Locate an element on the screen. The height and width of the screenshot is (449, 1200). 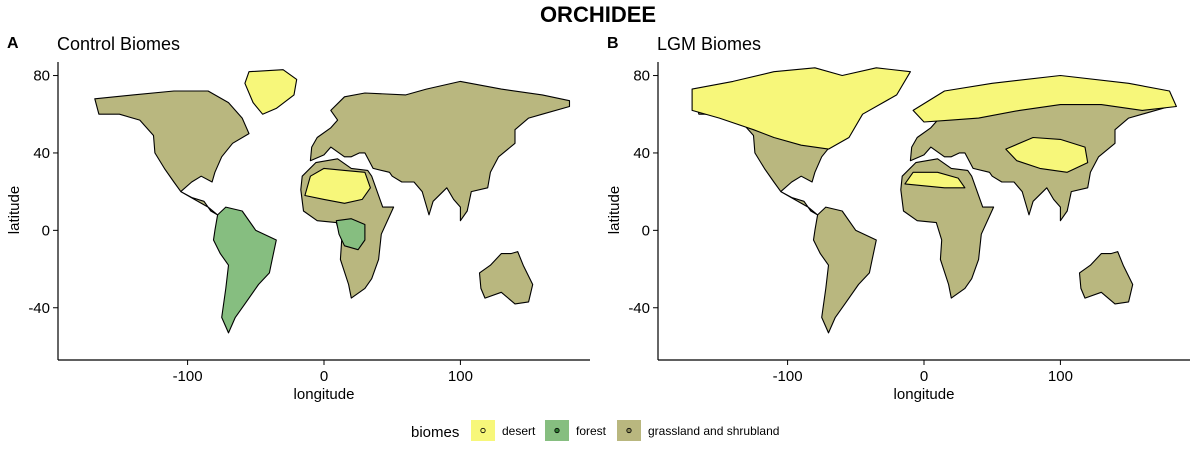
legend-label-desert: desert is located at coordinates (519, 431).